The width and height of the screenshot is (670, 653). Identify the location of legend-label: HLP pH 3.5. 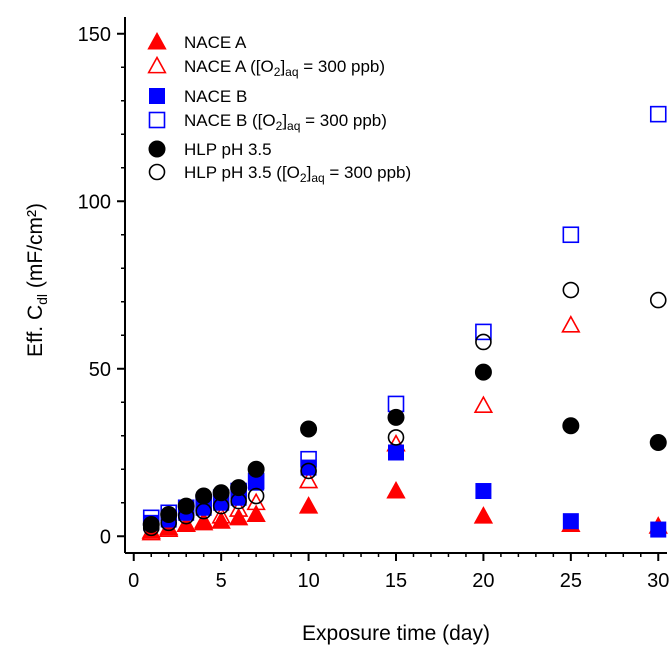
(228, 149).